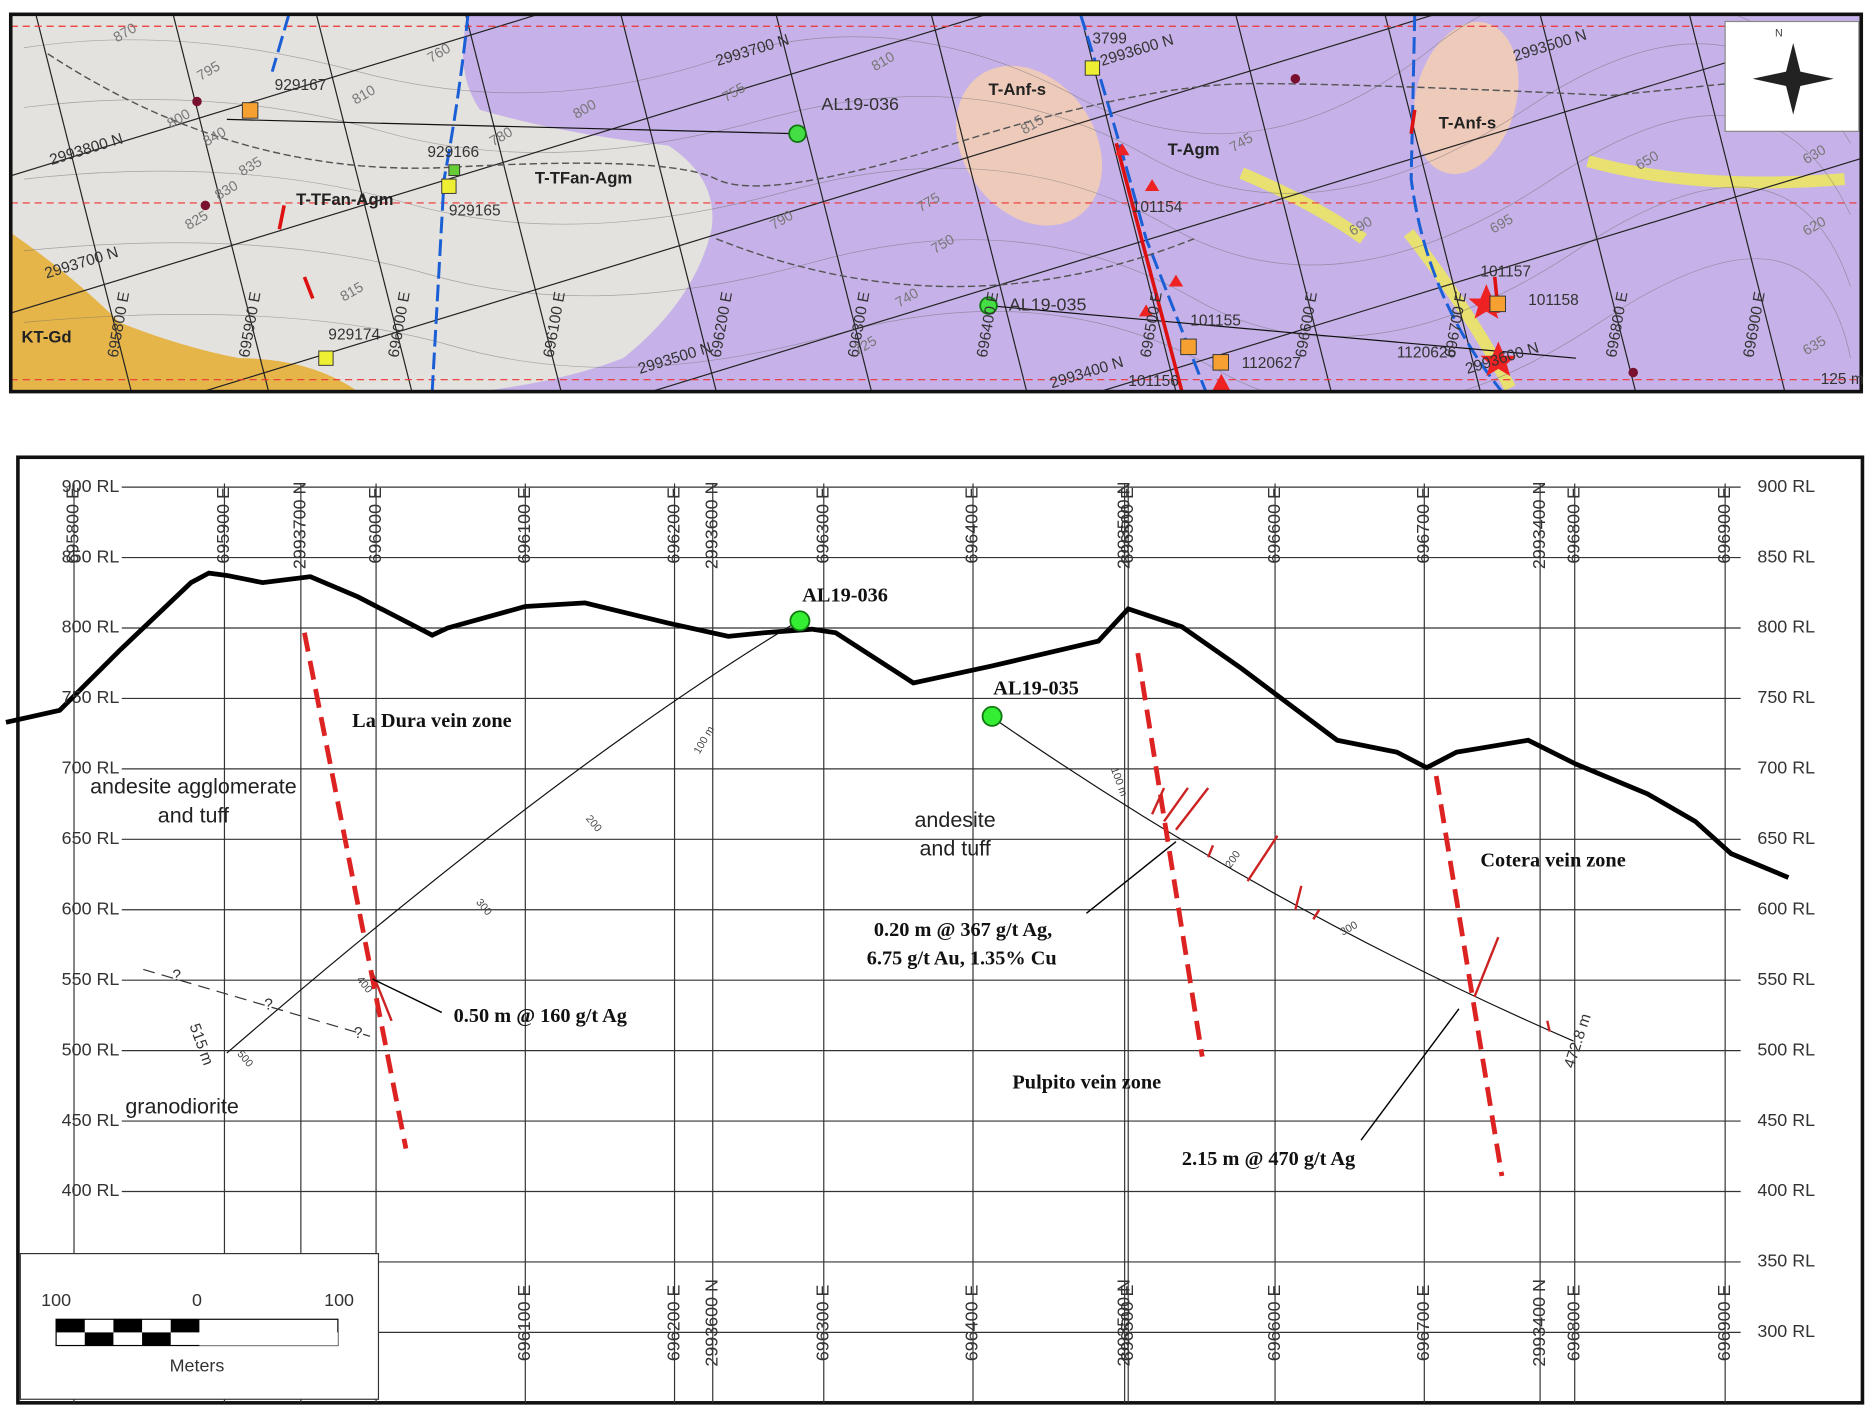 The height and width of the screenshot is (1410, 1872). I want to click on sample-label: 929167, so click(301, 85).